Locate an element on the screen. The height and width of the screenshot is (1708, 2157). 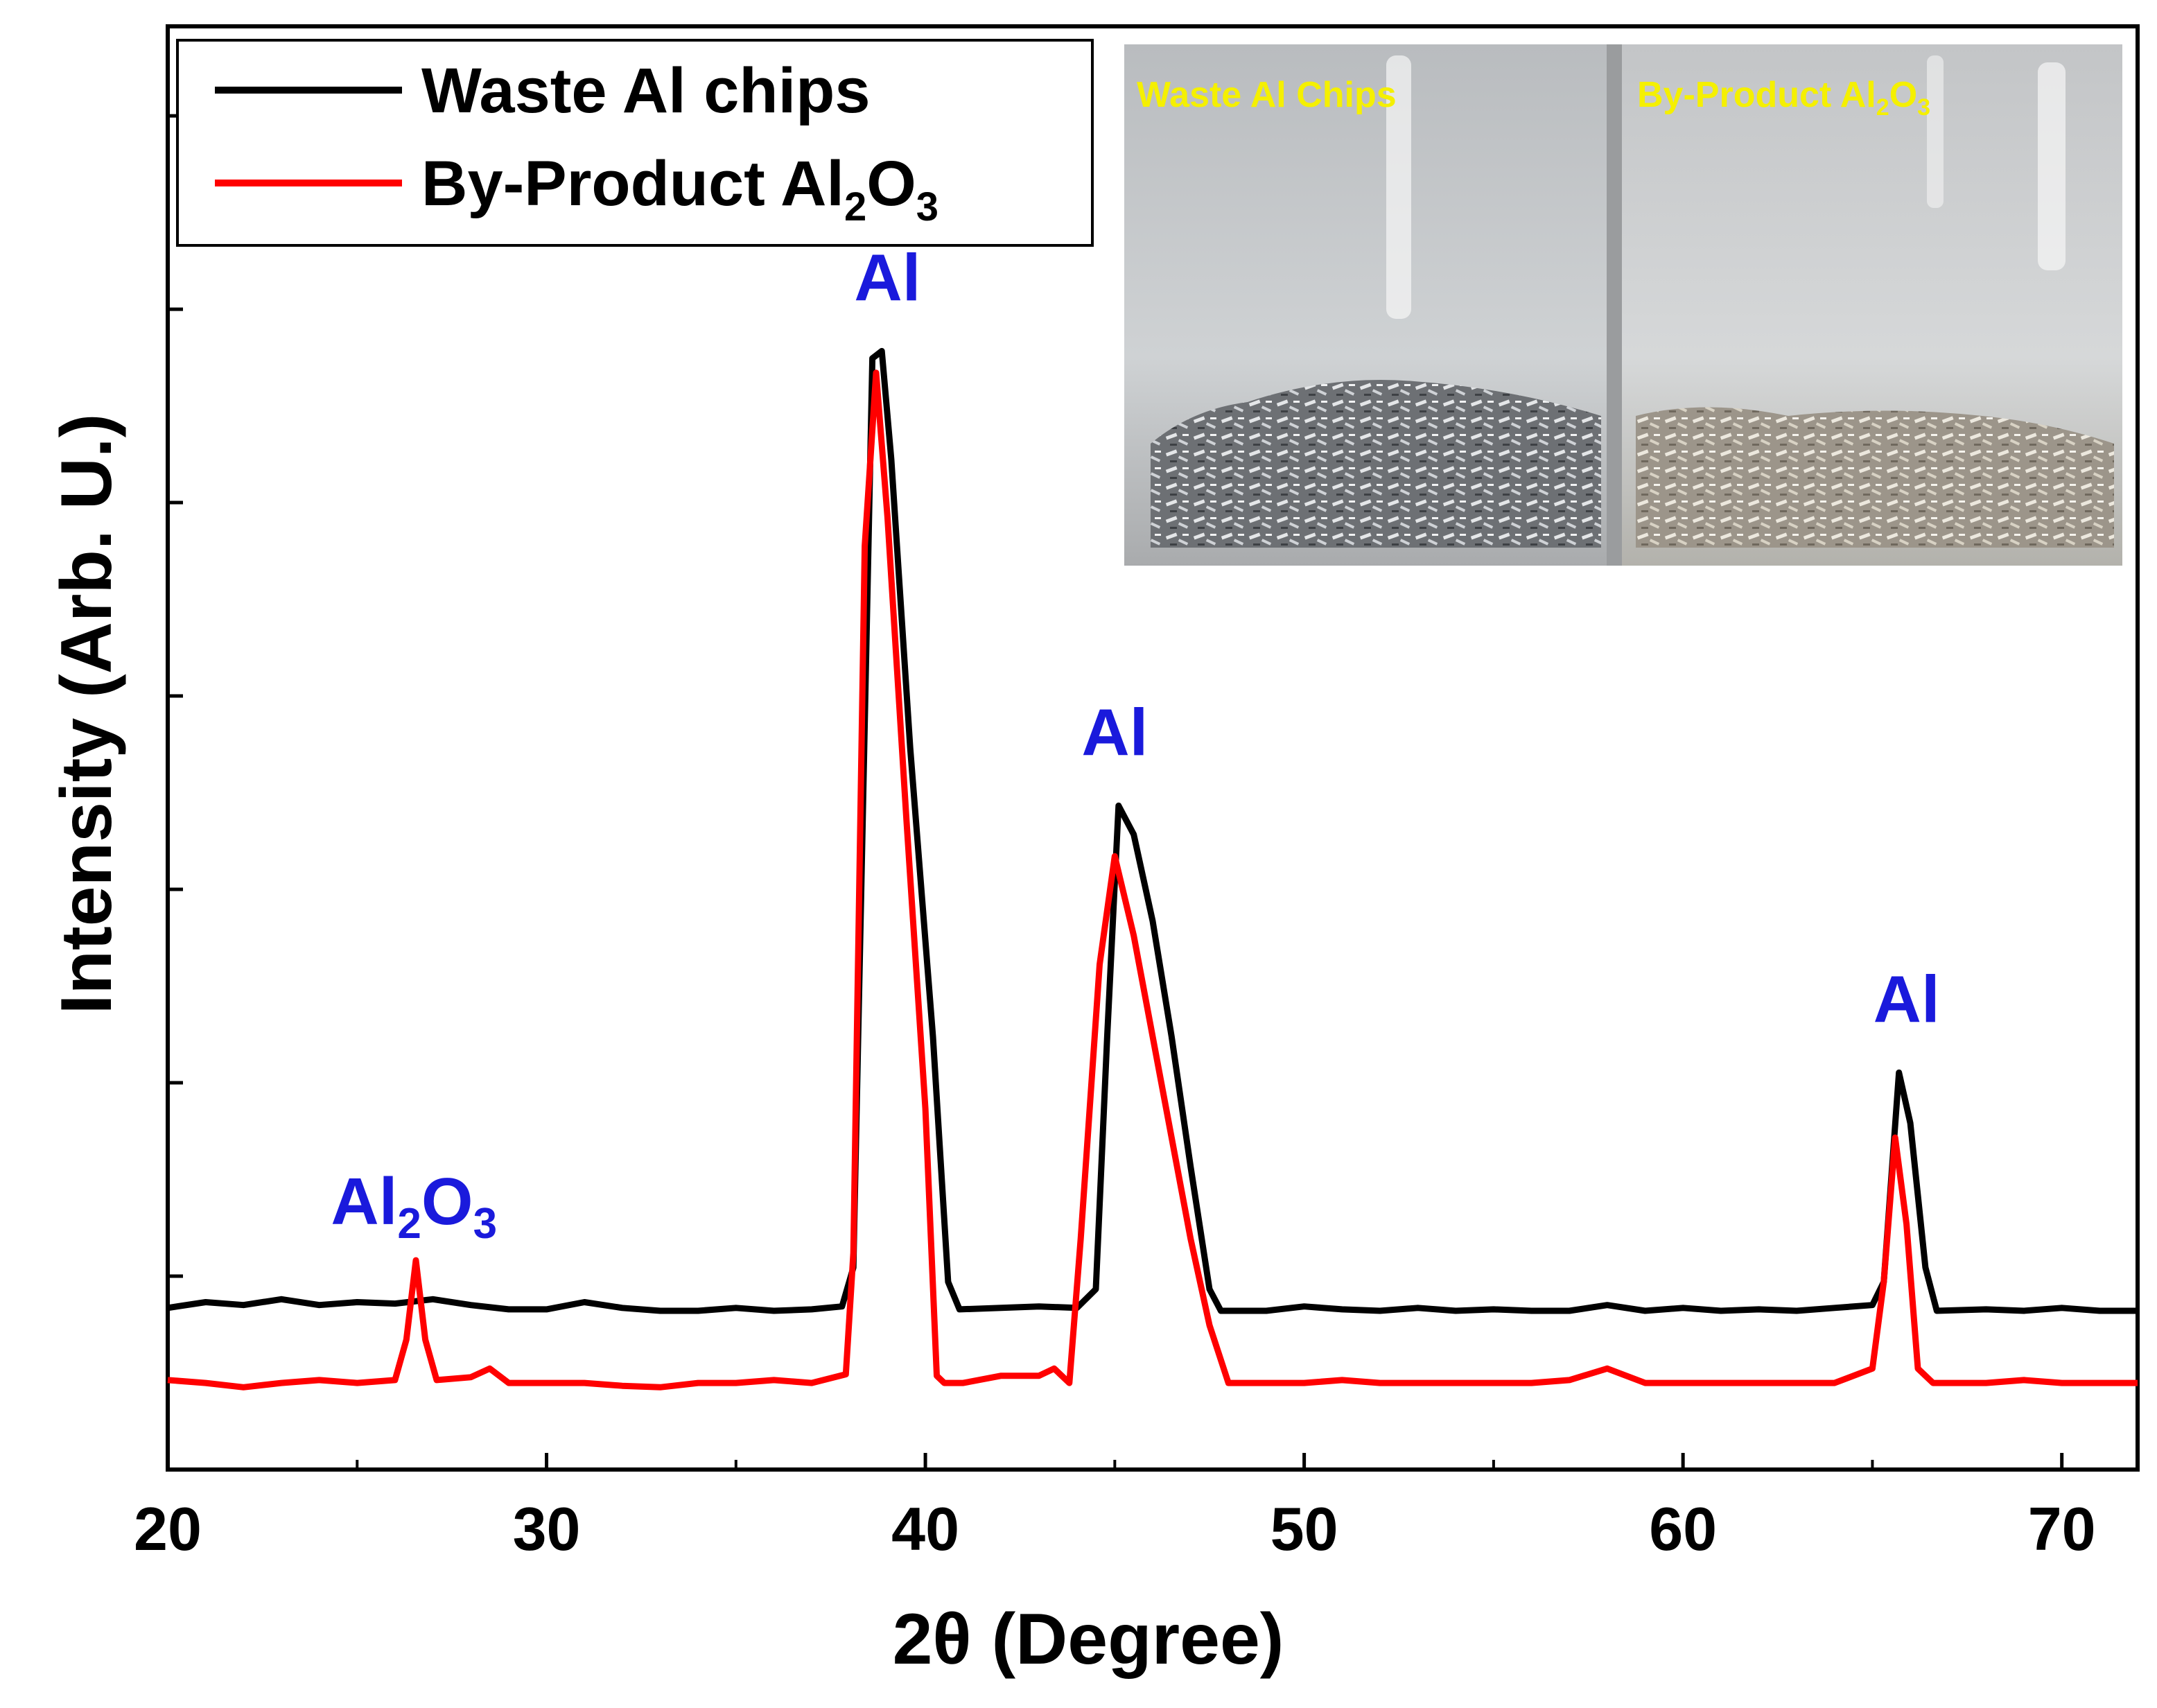
peak-label-al2o3-mid: O is located at coordinates (447, 1202).